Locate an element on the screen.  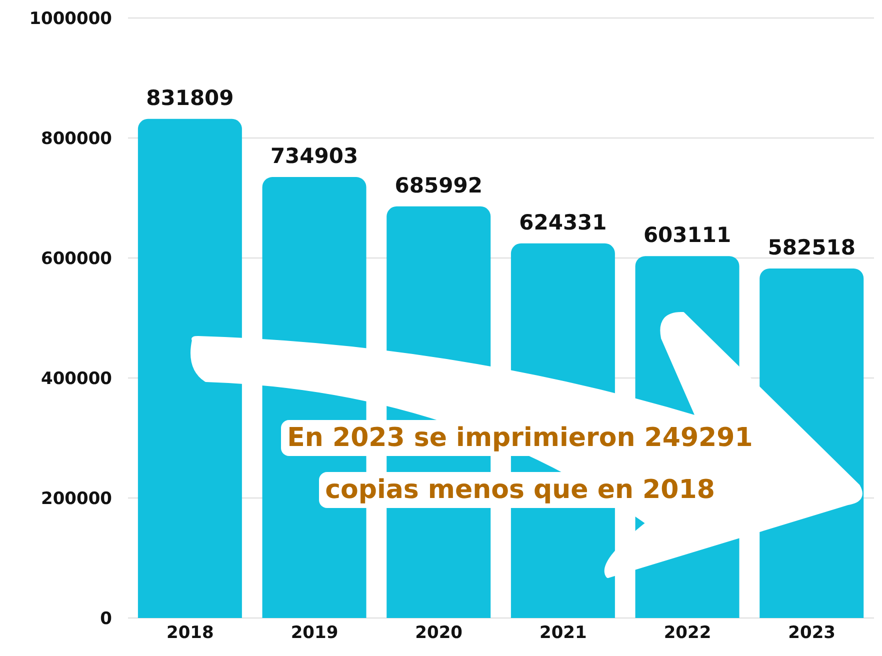
x-tick-label: 2020 is located at coordinates (439, 633).